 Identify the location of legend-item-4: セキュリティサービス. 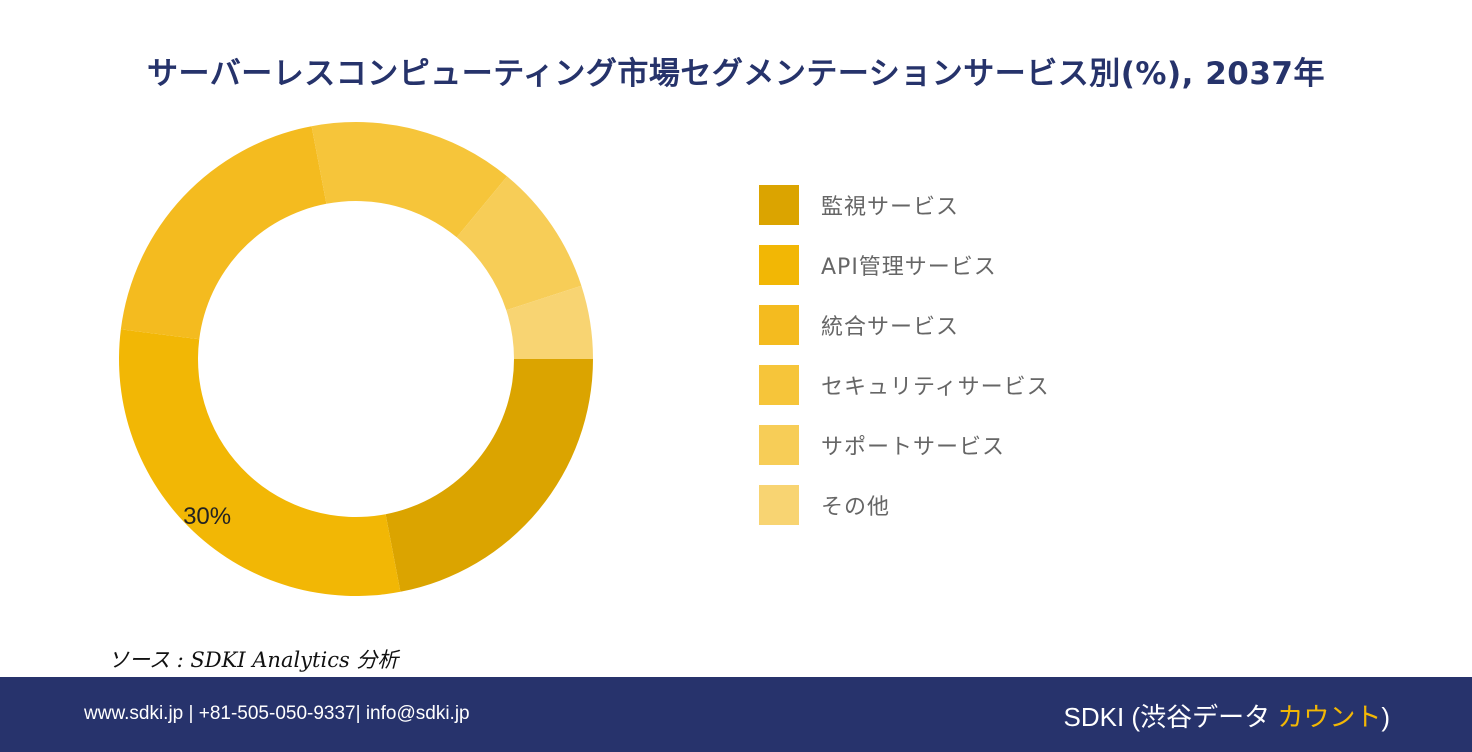
(904, 385).